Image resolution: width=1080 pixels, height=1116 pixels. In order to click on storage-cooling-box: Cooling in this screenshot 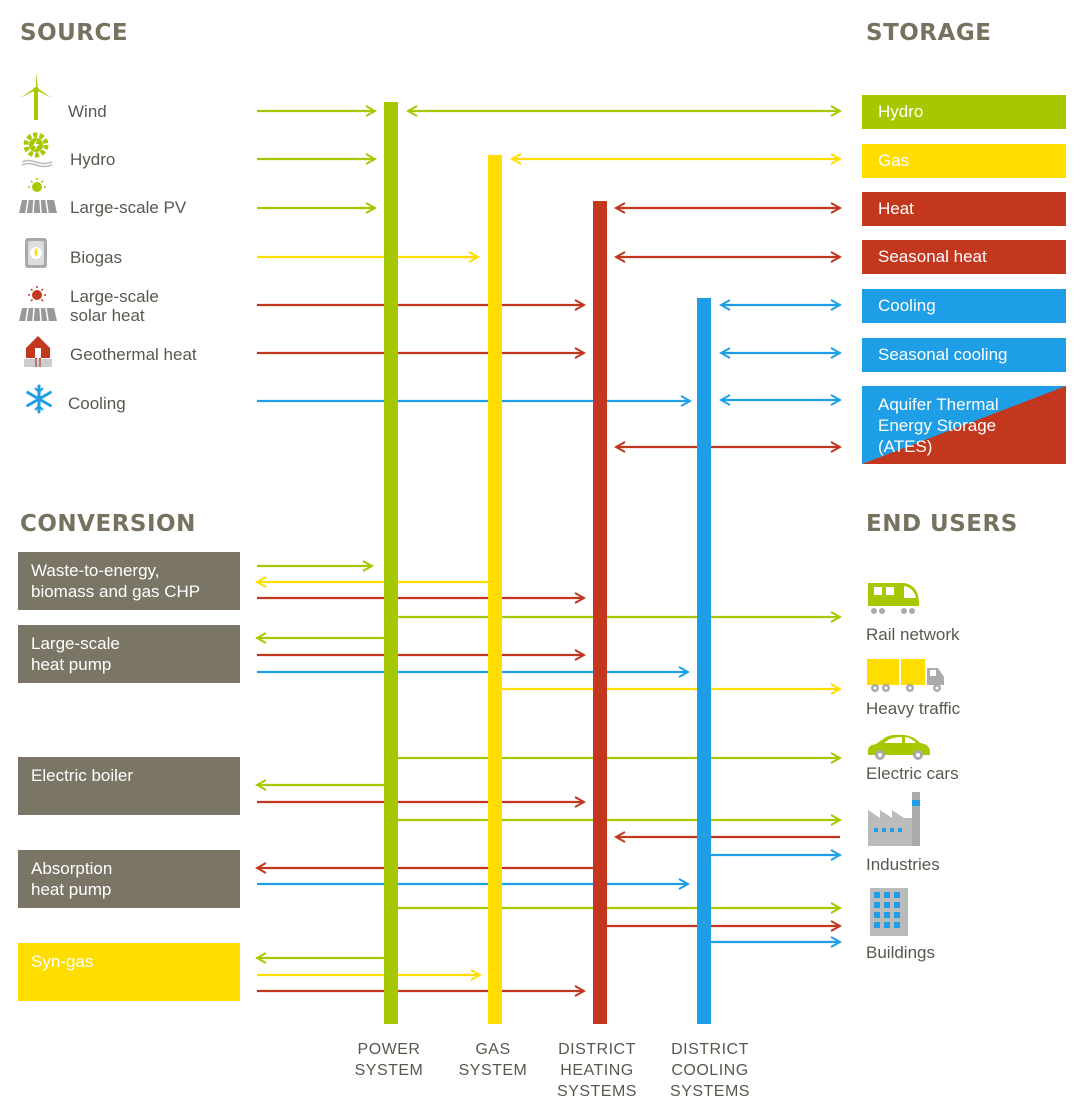, I will do `click(964, 306)`.